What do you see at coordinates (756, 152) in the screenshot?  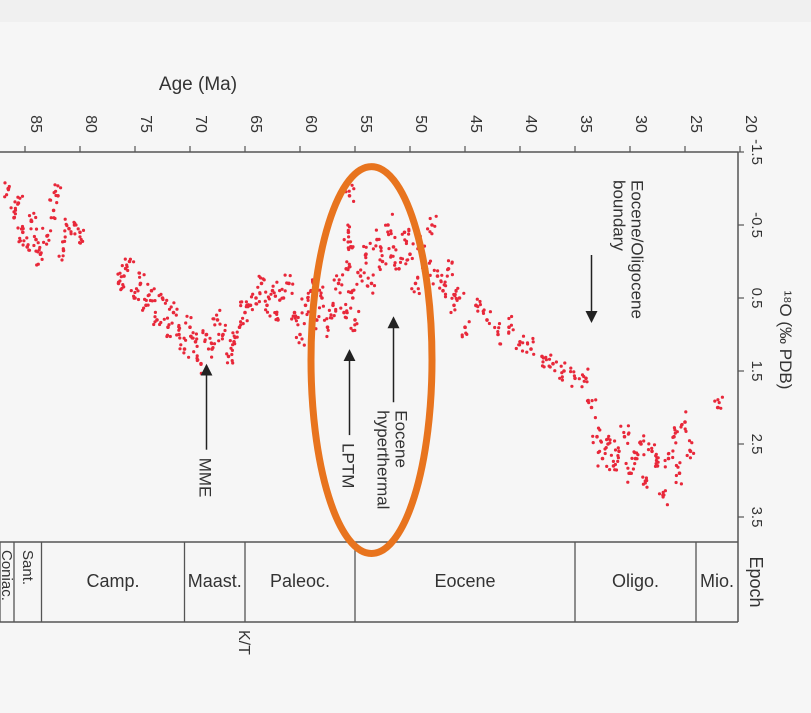 I see `d18o-tick-label: -1.5` at bounding box center [756, 152].